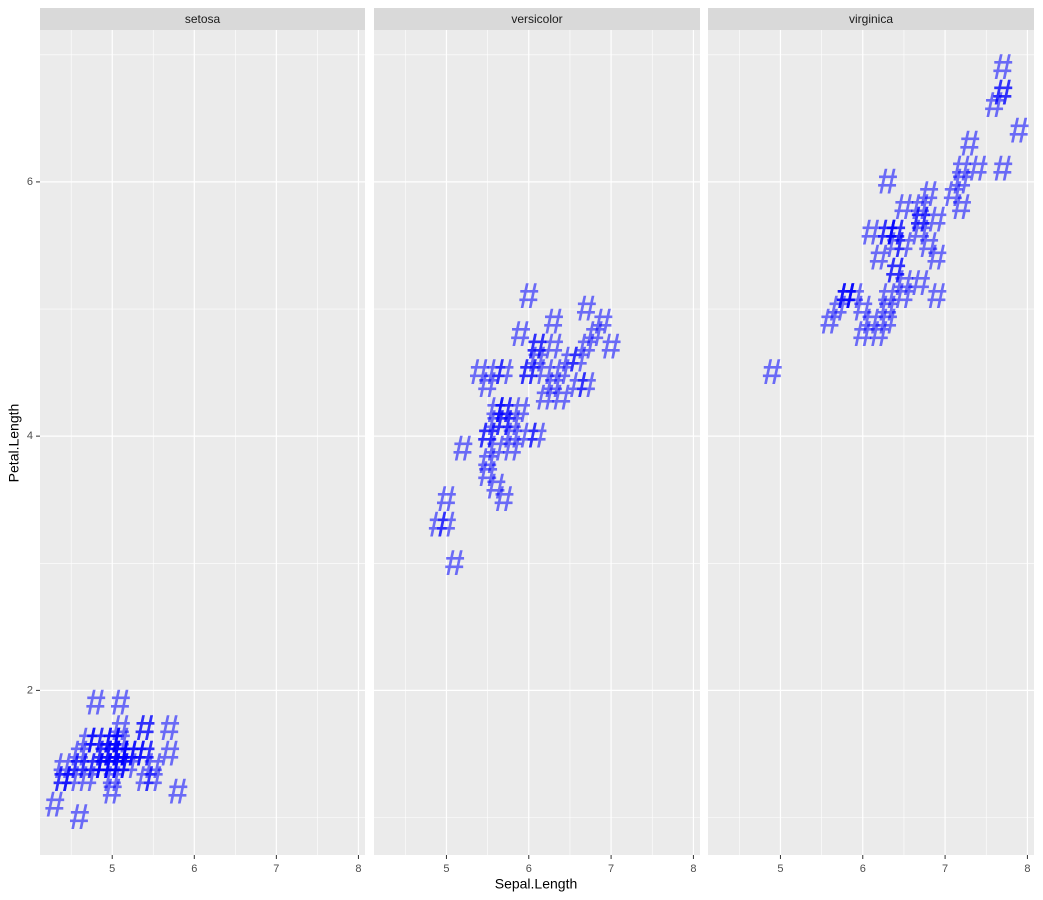 This screenshot has width=1043, height=900. What do you see at coordinates (945, 869) in the screenshot?
I see `x-tick-label: 7` at bounding box center [945, 869].